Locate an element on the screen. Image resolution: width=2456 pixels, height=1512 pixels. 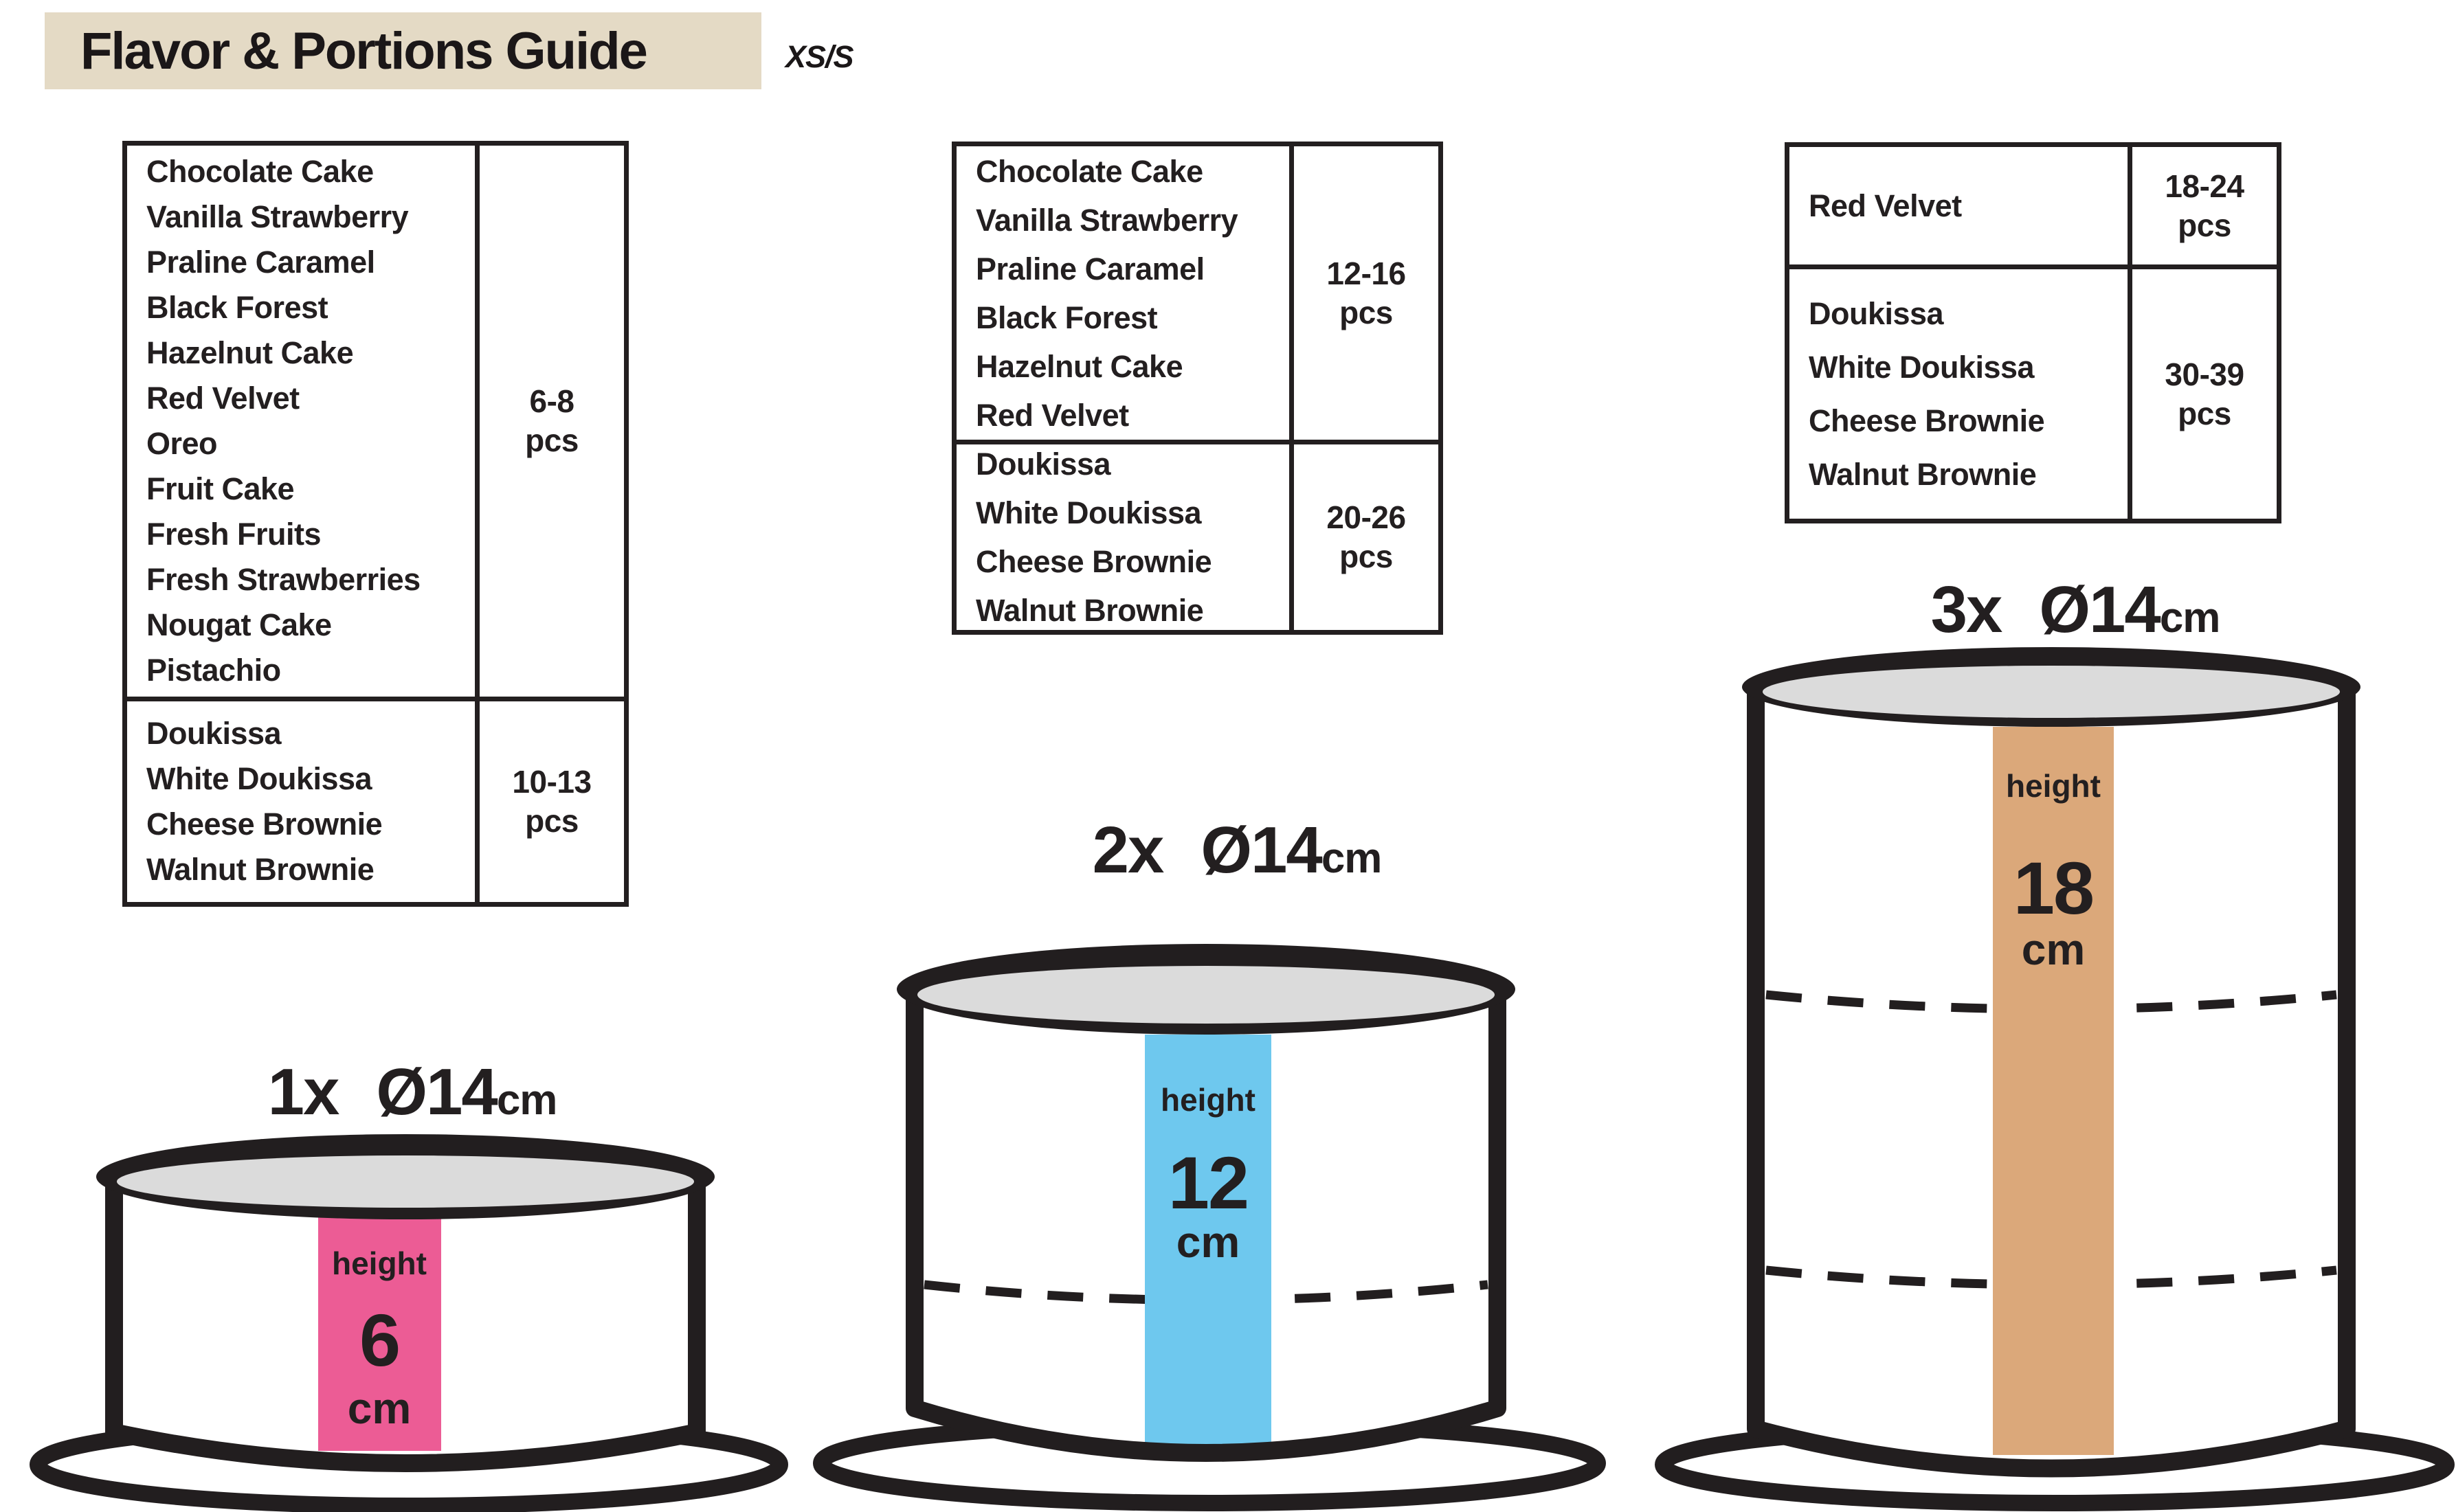
cake-size-label-2x: 2x Ø14cm is located at coordinates (1237, 851).